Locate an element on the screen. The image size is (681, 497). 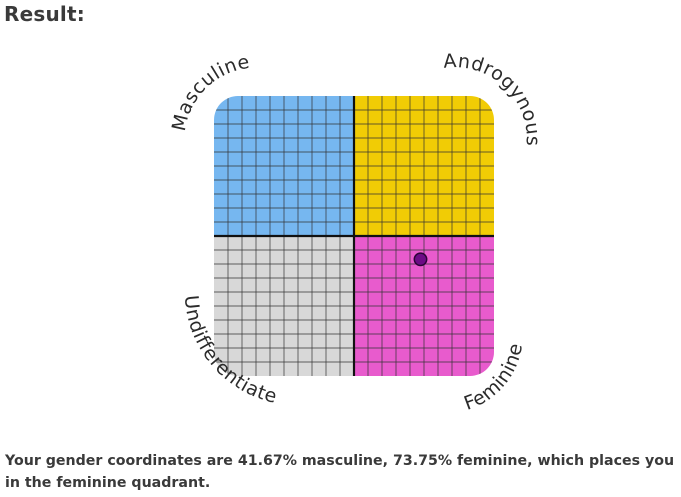
result-point is located at coordinates (420, 259).